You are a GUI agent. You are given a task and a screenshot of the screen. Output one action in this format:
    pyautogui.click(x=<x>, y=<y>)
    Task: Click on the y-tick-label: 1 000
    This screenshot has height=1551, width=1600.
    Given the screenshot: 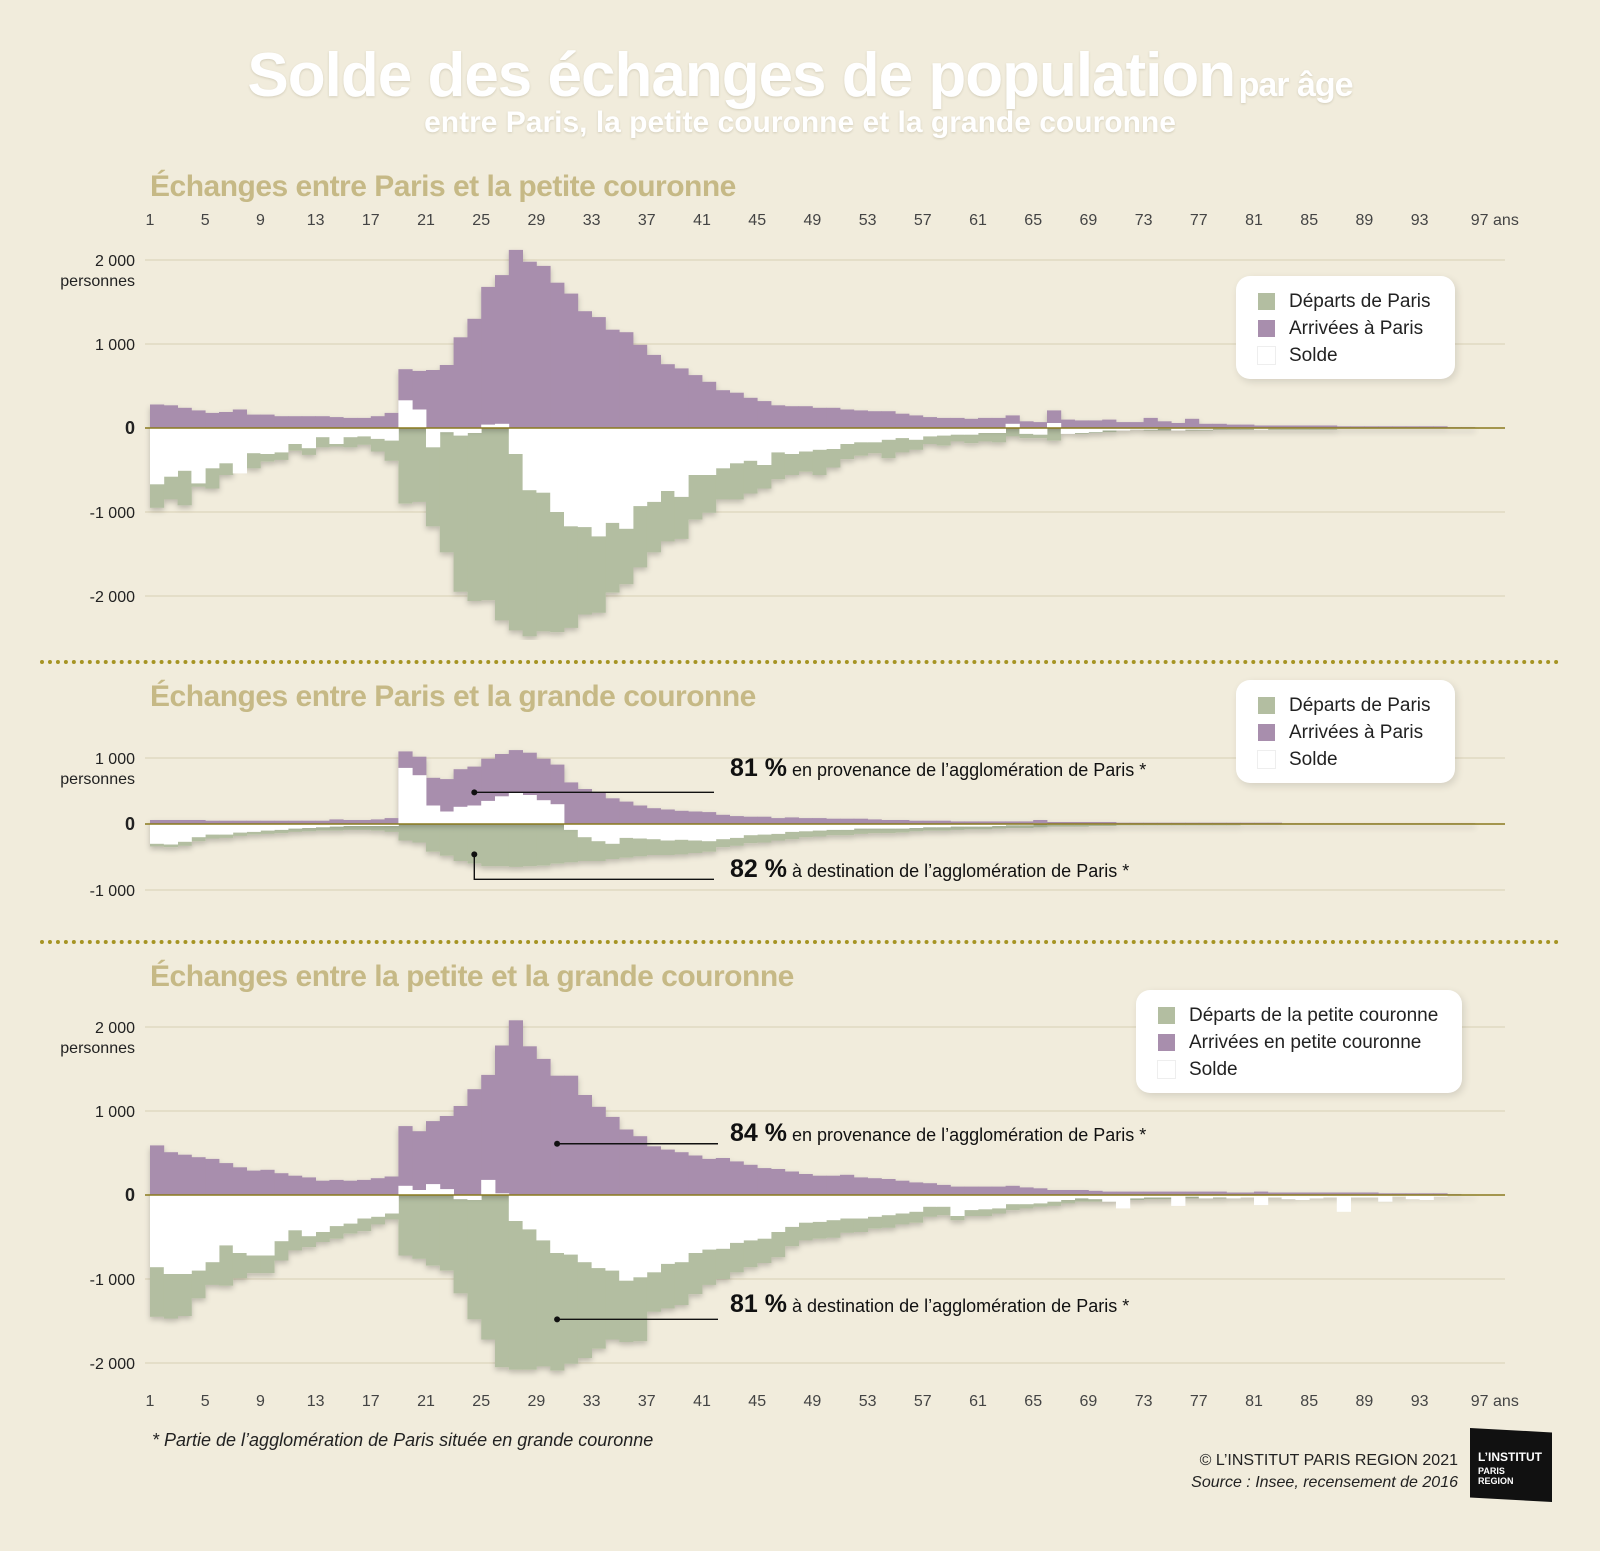 What is the action you would take?
    pyautogui.click(x=115, y=759)
    